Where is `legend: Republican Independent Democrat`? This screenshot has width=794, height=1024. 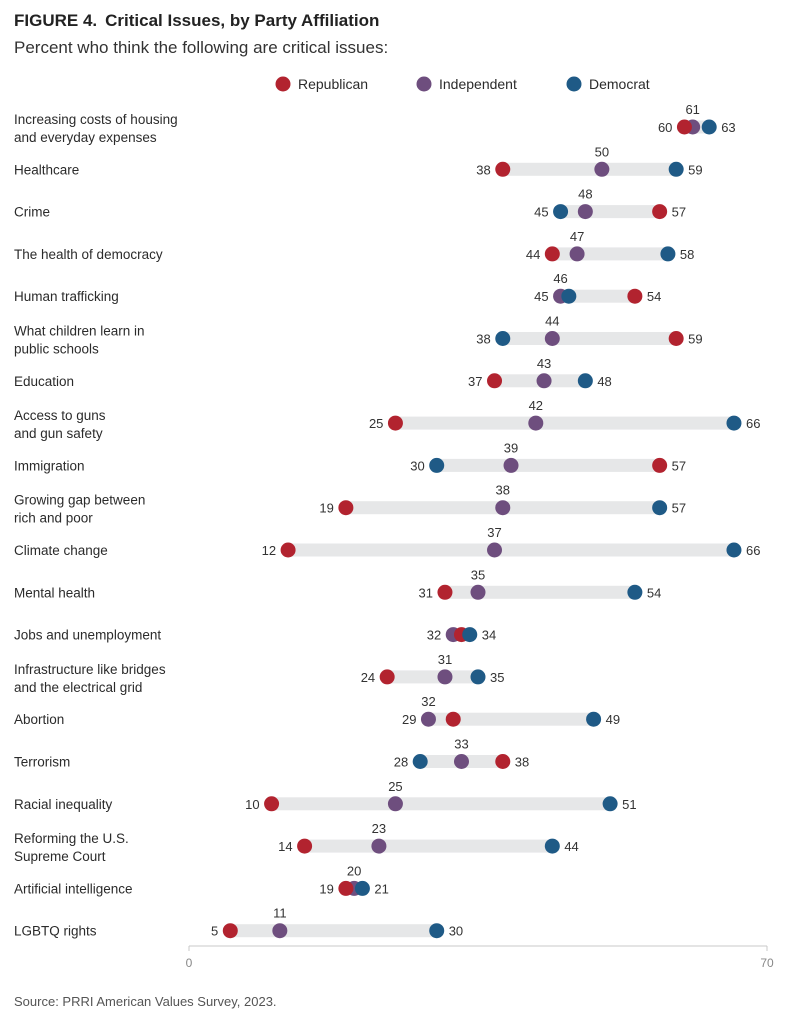 legend: Republican Independent Democrat is located at coordinates (462, 84).